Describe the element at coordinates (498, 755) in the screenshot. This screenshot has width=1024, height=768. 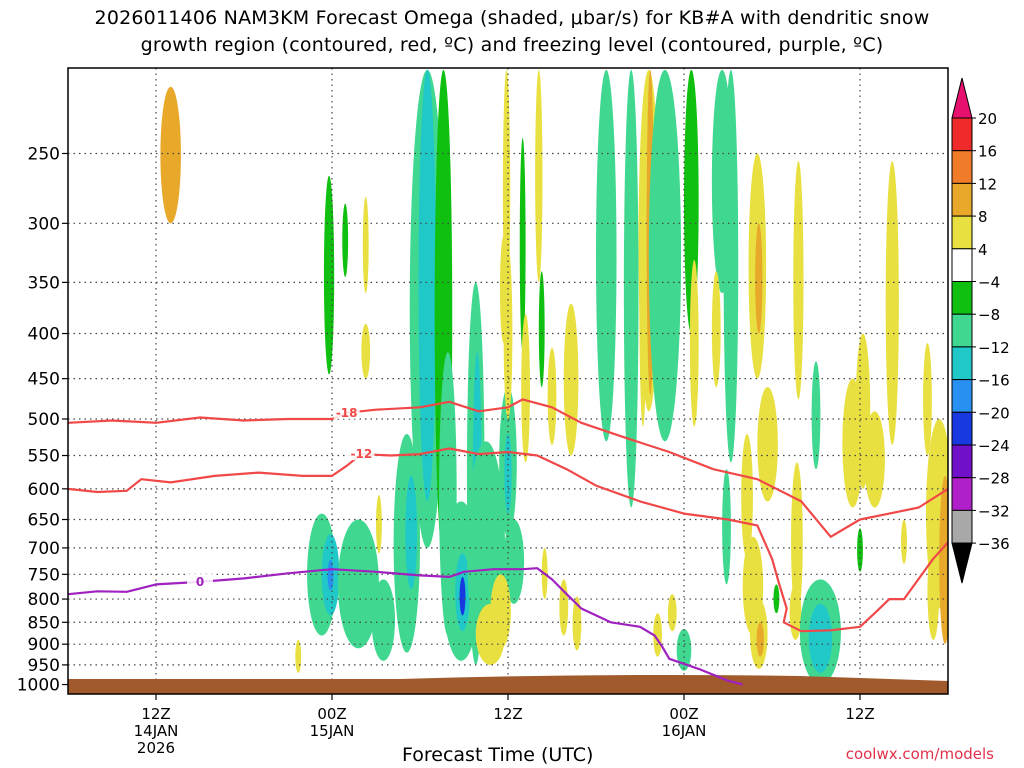
I see `x-axis-title: Forecast Time (UTC)` at that location.